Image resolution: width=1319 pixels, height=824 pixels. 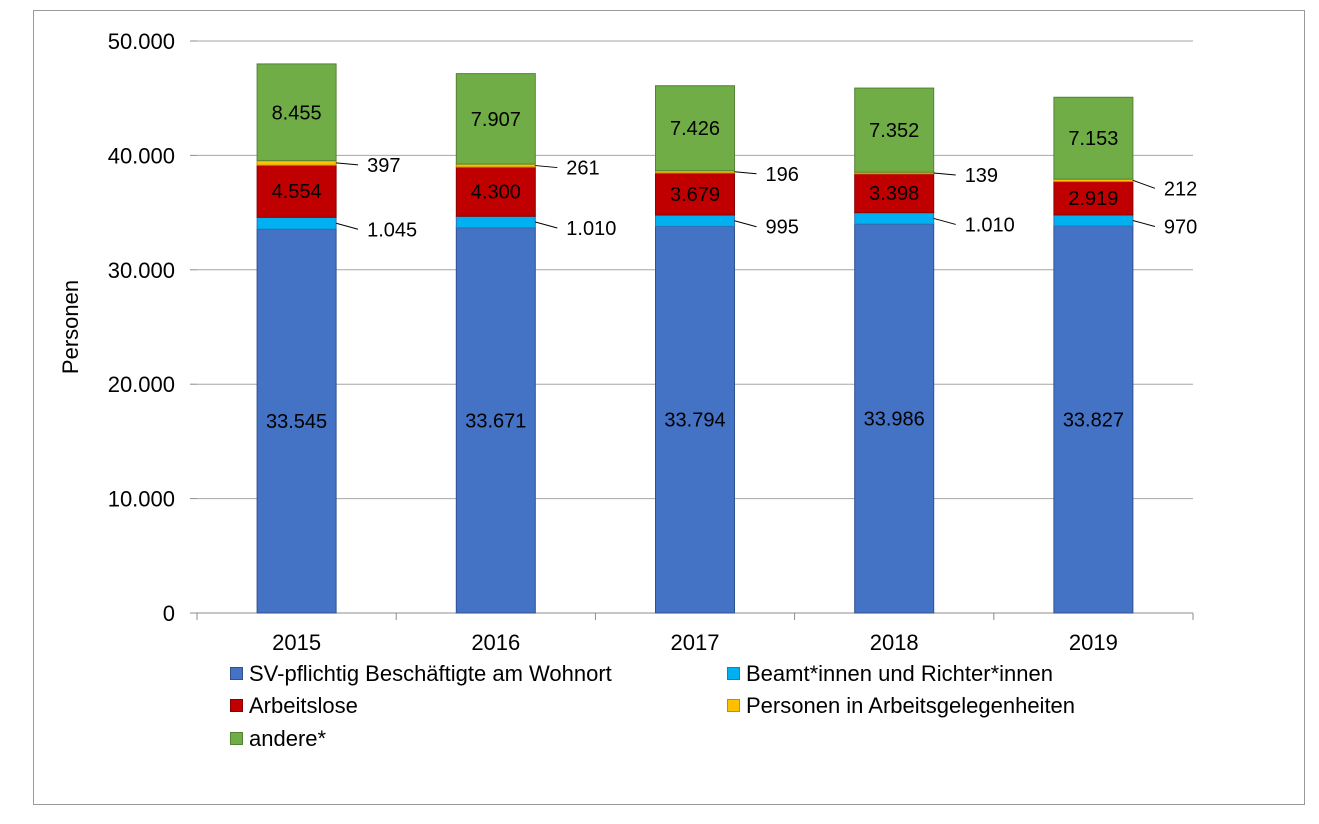 What do you see at coordinates (141, 499) in the screenshot?
I see `y-tick-label-1: 10.000` at bounding box center [141, 499].